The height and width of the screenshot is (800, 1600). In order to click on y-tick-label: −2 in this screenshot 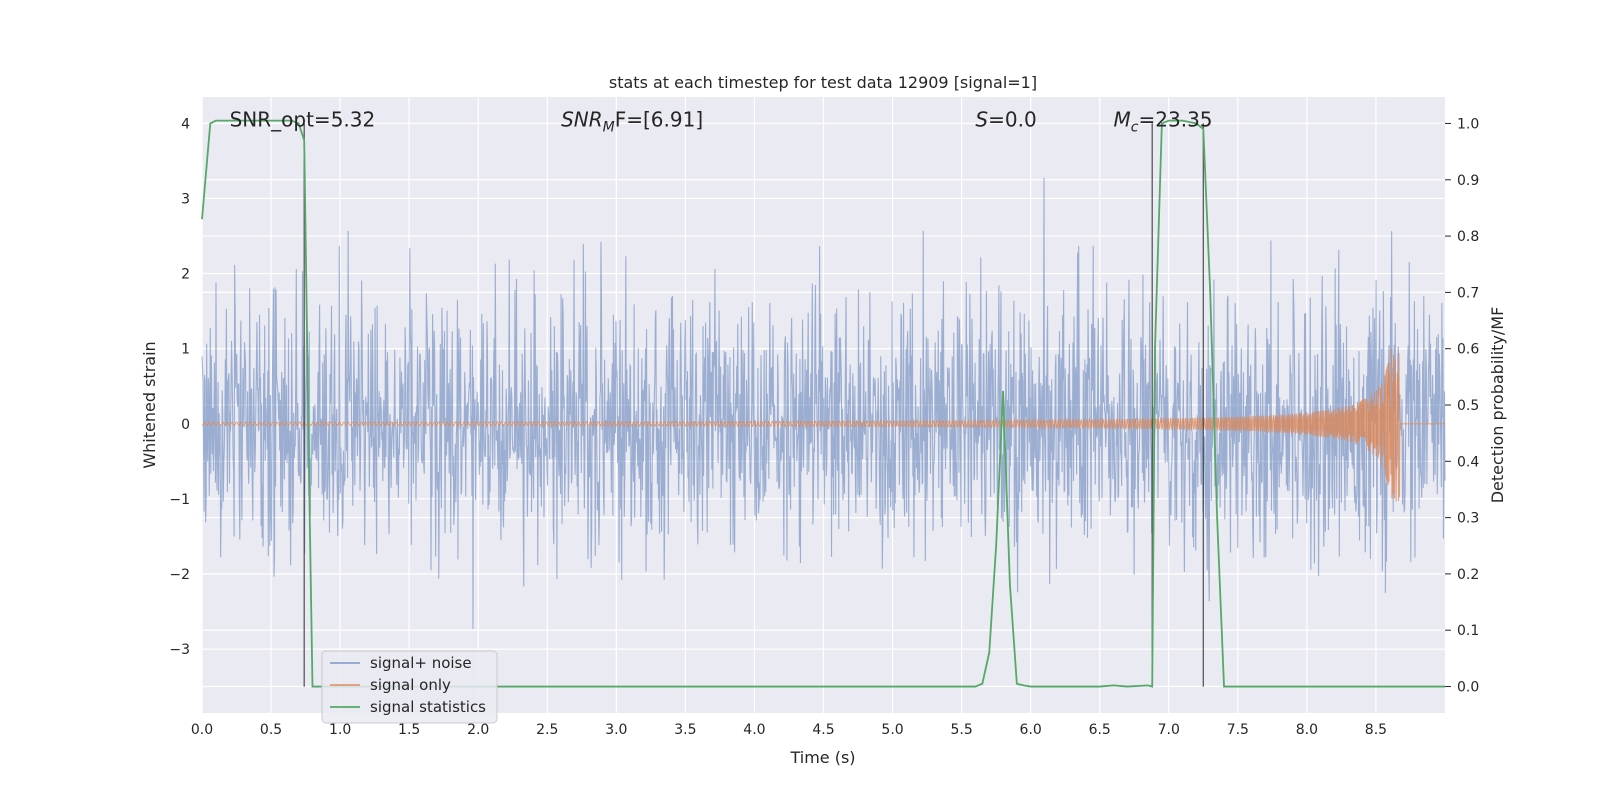, I will do `click(179, 575)`.